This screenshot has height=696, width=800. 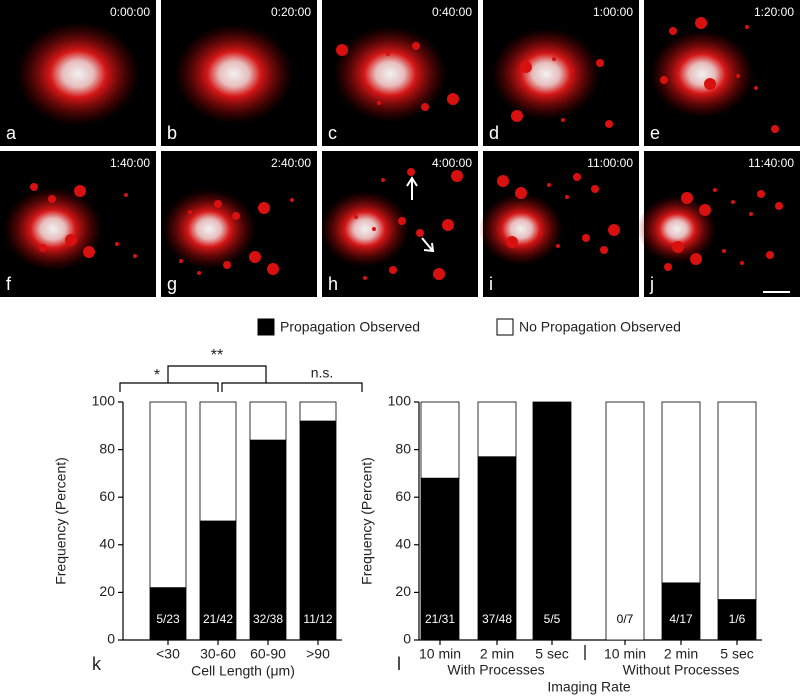 What do you see at coordinates (266, 327) in the screenshot?
I see `legend-swatch` at bounding box center [266, 327].